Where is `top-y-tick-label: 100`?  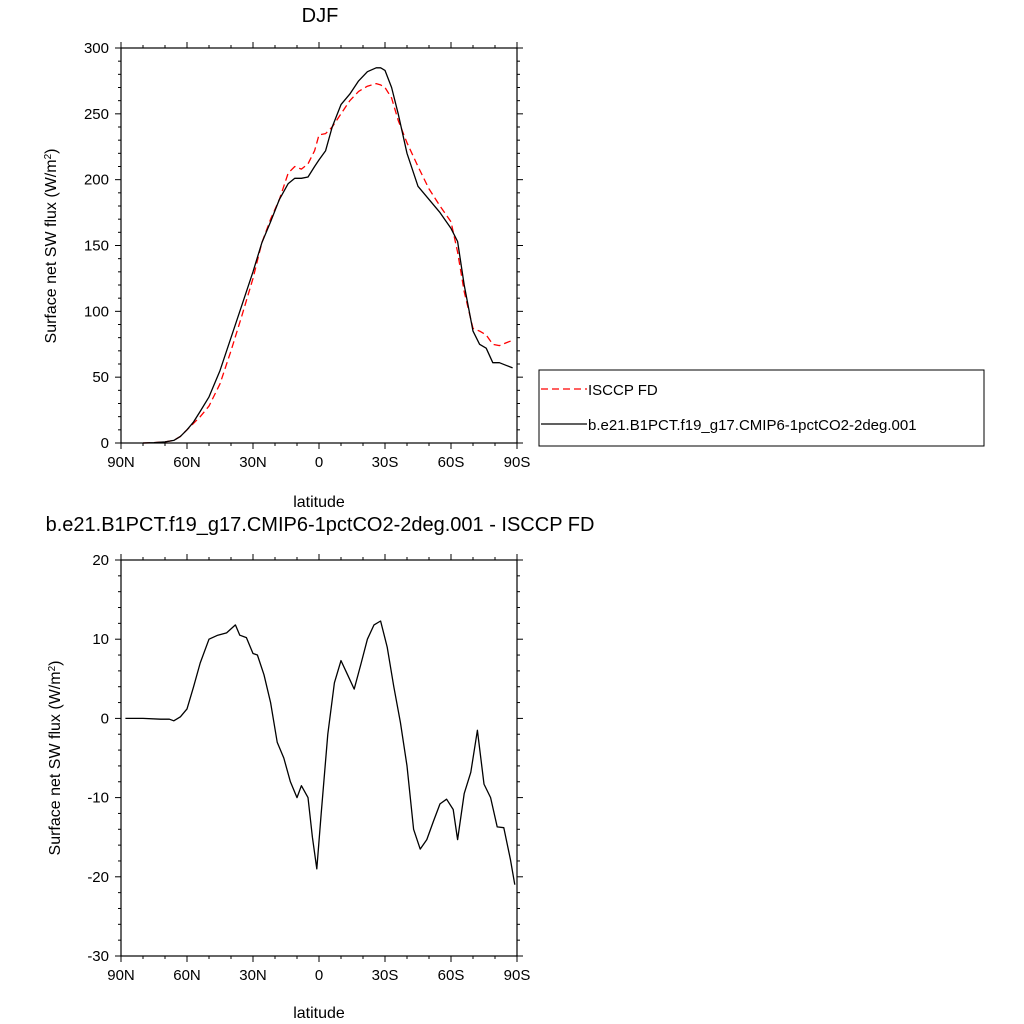
top-y-tick-label: 100 is located at coordinates (96, 311).